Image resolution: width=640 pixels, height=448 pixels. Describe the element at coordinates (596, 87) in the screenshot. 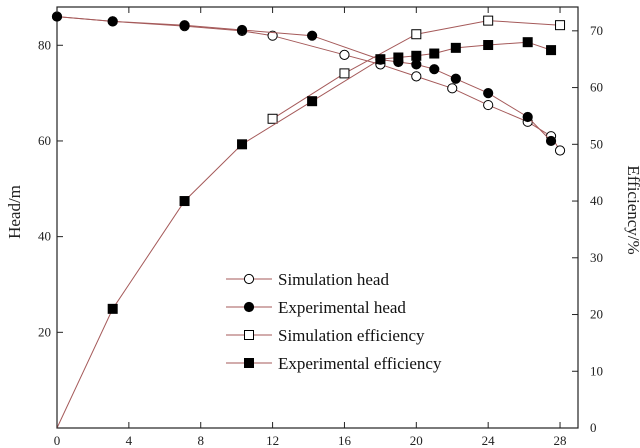

I see `y-tick-label-right: 60` at that location.